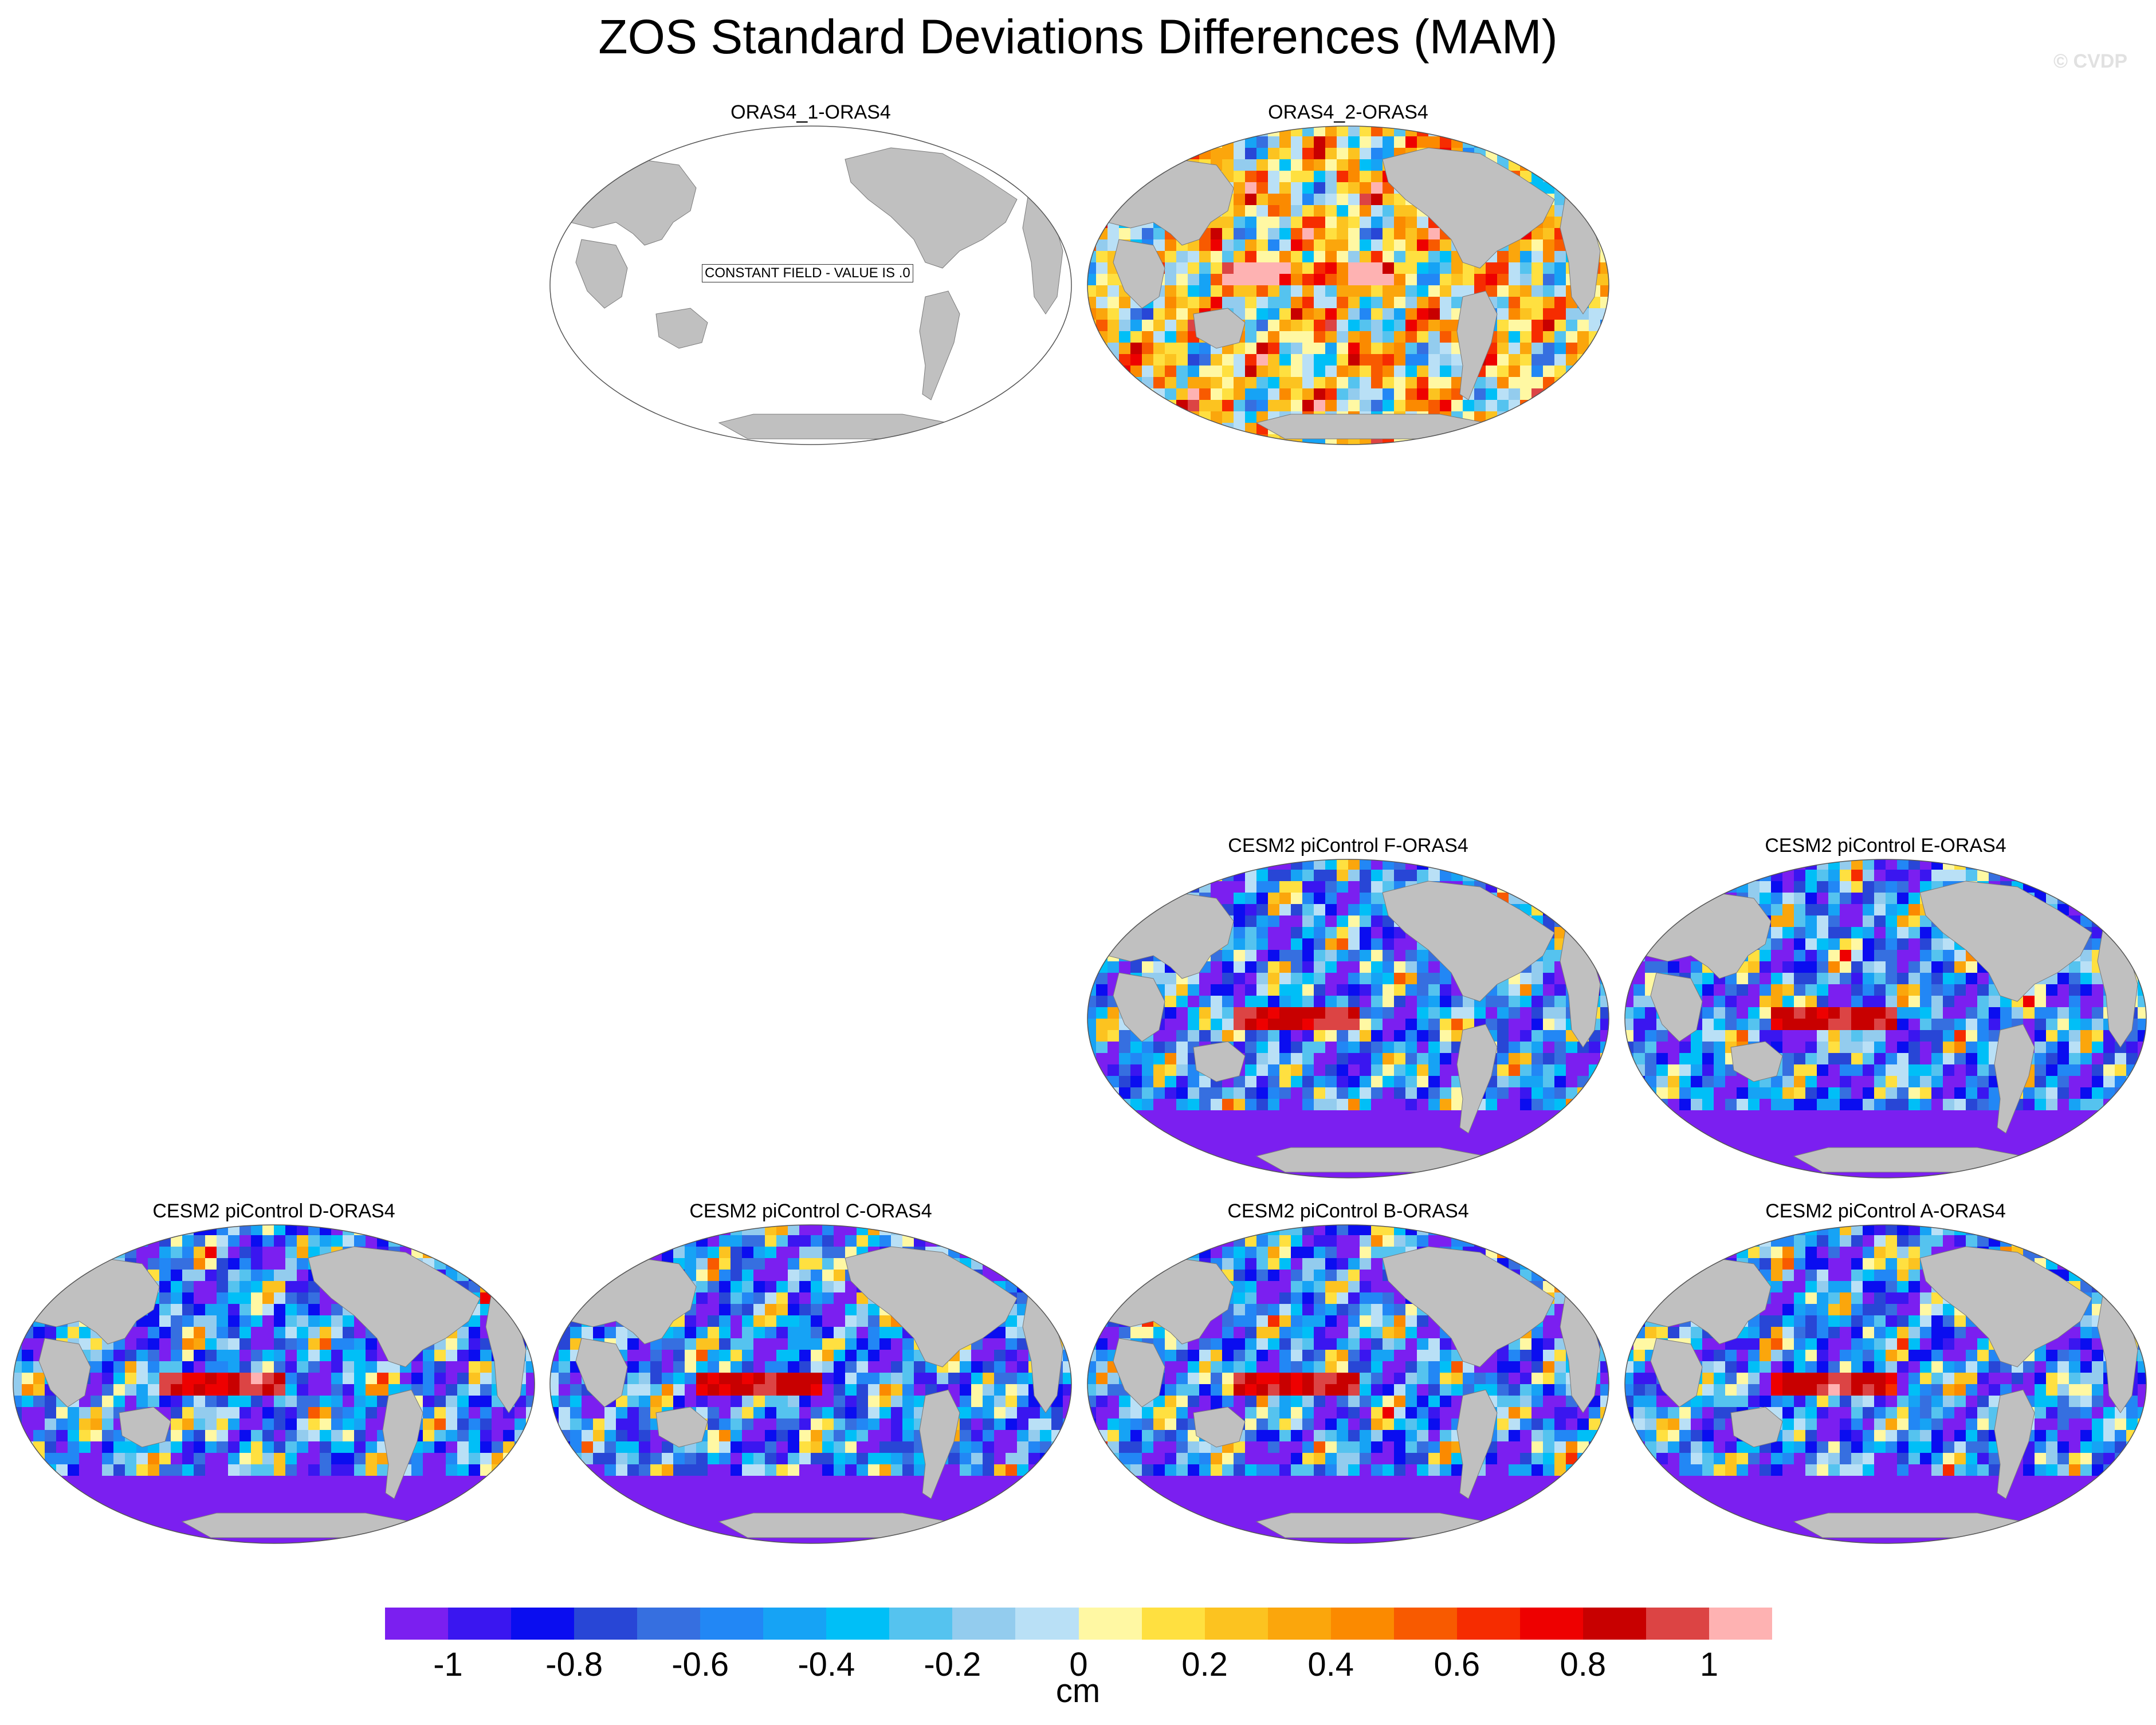 This screenshot has height=1725, width=2156. What do you see at coordinates (1885, 845) in the screenshot?
I see `panel-title: CESM2 piControl E-ORAS4` at bounding box center [1885, 845].